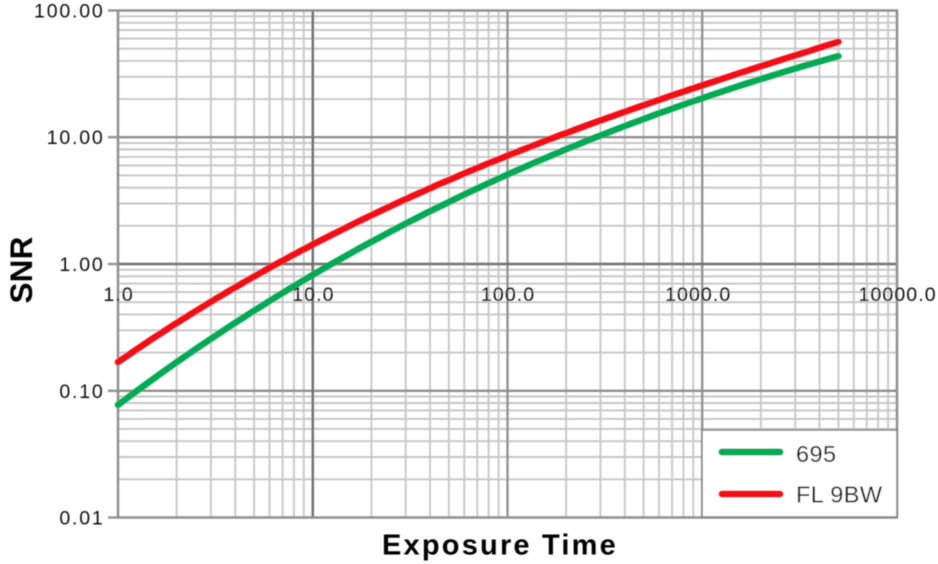  What do you see at coordinates (839, 495) in the screenshot?
I see `svg-text: FL 9BW` at bounding box center [839, 495].